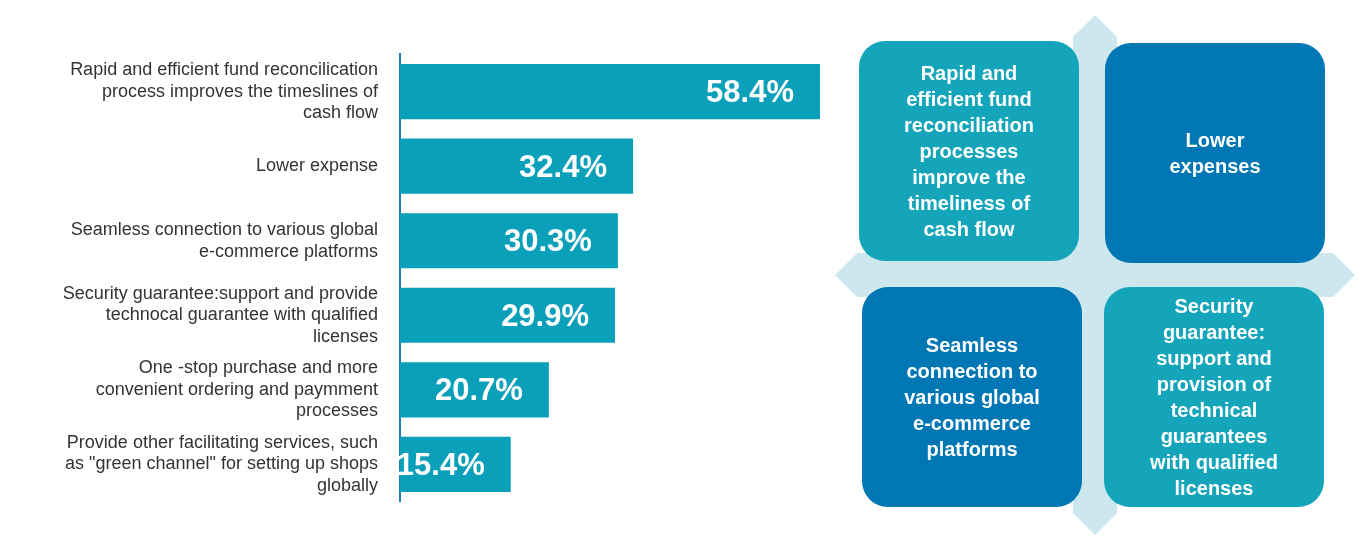 This screenshot has width=1363, height=556. Describe the element at coordinates (545, 315) in the screenshot. I see `data-label: 29.9%` at that location.